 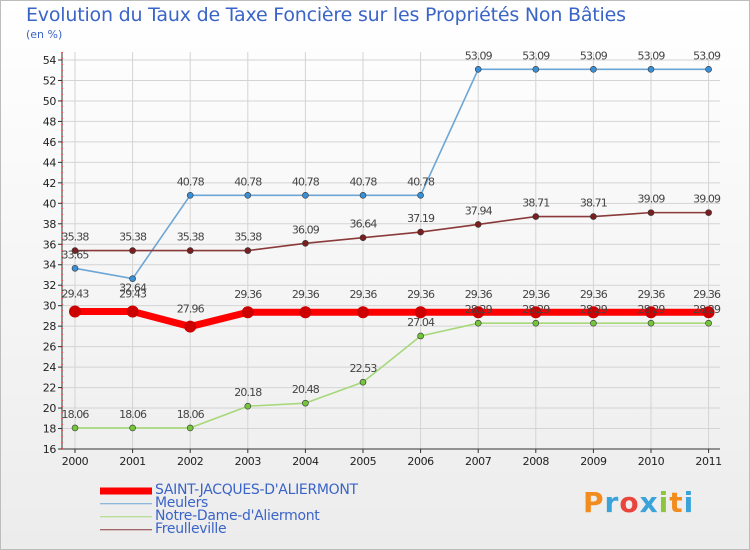 What do you see at coordinates (76, 294) in the screenshot?
I see `data-label: 29.43` at bounding box center [76, 294].